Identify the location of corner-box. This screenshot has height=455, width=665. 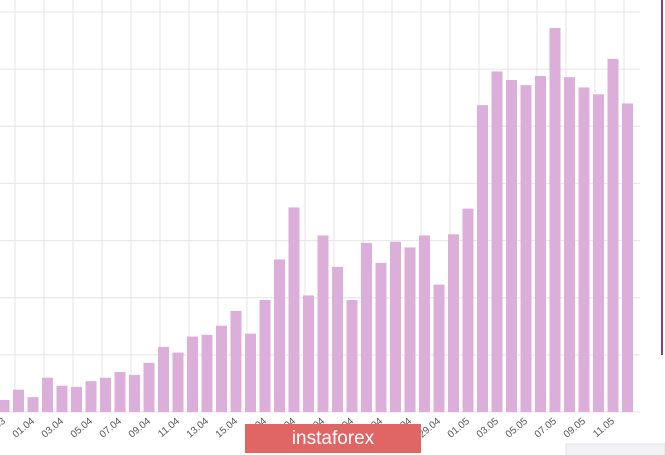
(615, 449).